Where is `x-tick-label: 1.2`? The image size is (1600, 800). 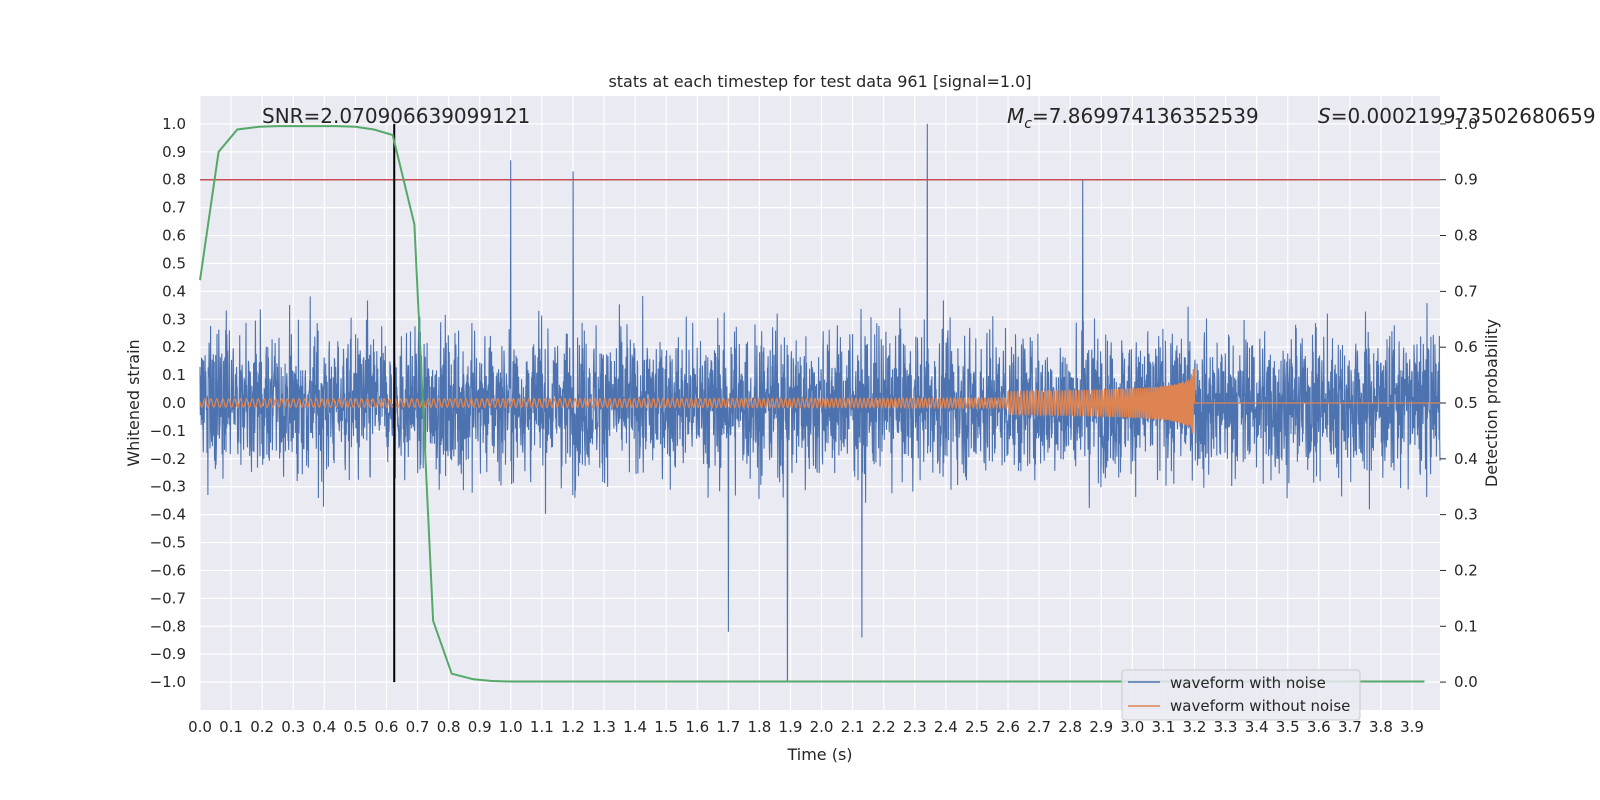 x-tick-label: 1.2 is located at coordinates (573, 727).